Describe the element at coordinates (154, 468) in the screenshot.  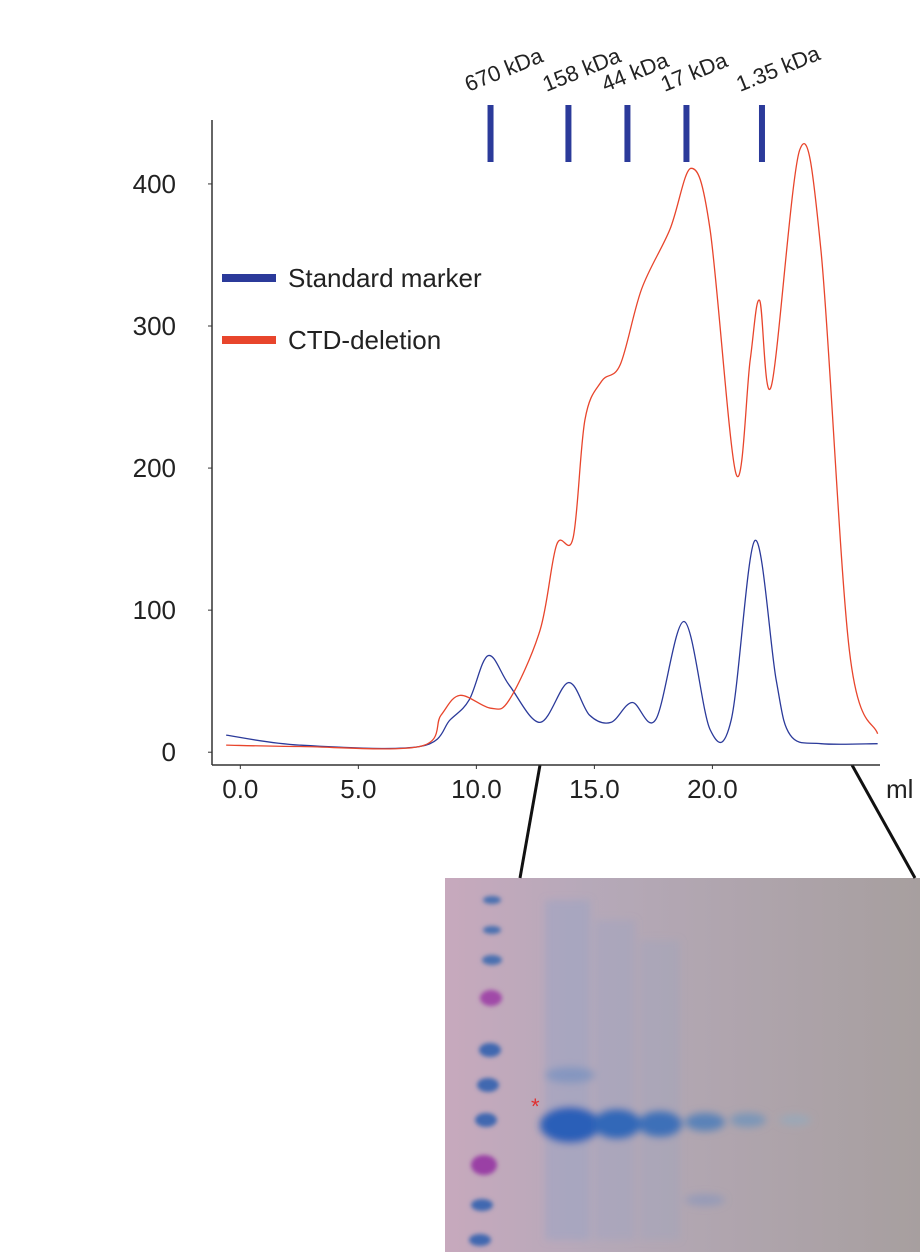
I see `y-tick-label: 200` at that location.